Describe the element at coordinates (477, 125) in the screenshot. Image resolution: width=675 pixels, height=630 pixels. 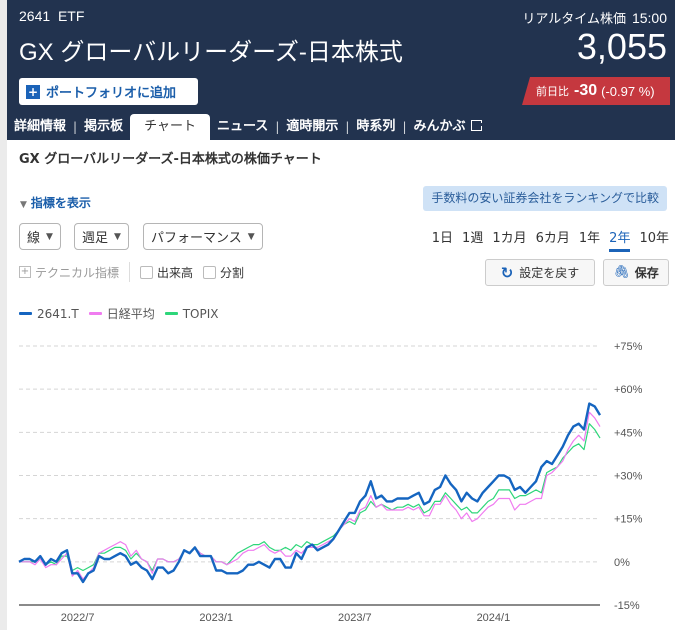
I see `external-link-icon` at that location.